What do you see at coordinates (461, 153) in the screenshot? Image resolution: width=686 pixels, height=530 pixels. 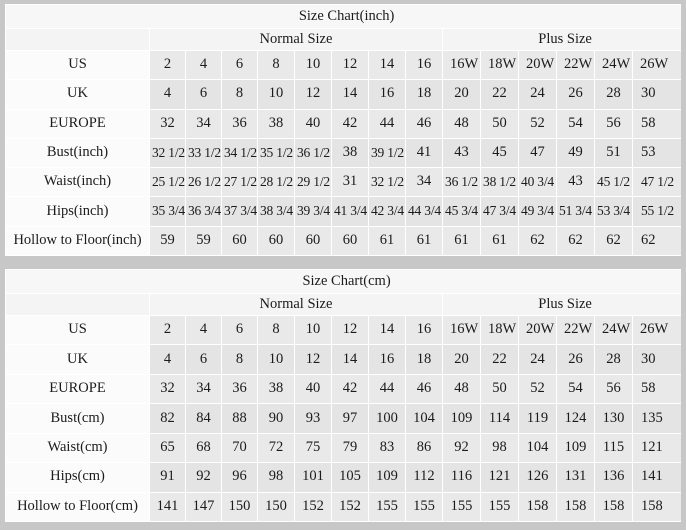 I see `cell: 43` at bounding box center [461, 153].